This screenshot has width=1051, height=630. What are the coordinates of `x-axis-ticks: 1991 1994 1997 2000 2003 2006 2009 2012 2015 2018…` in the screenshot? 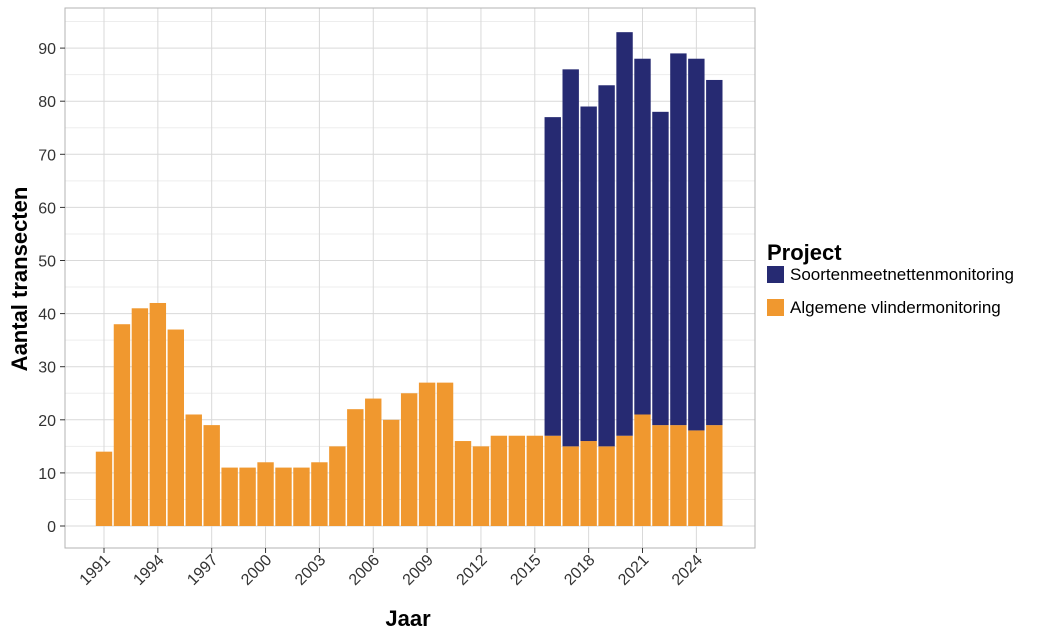 It's located at (391, 568).